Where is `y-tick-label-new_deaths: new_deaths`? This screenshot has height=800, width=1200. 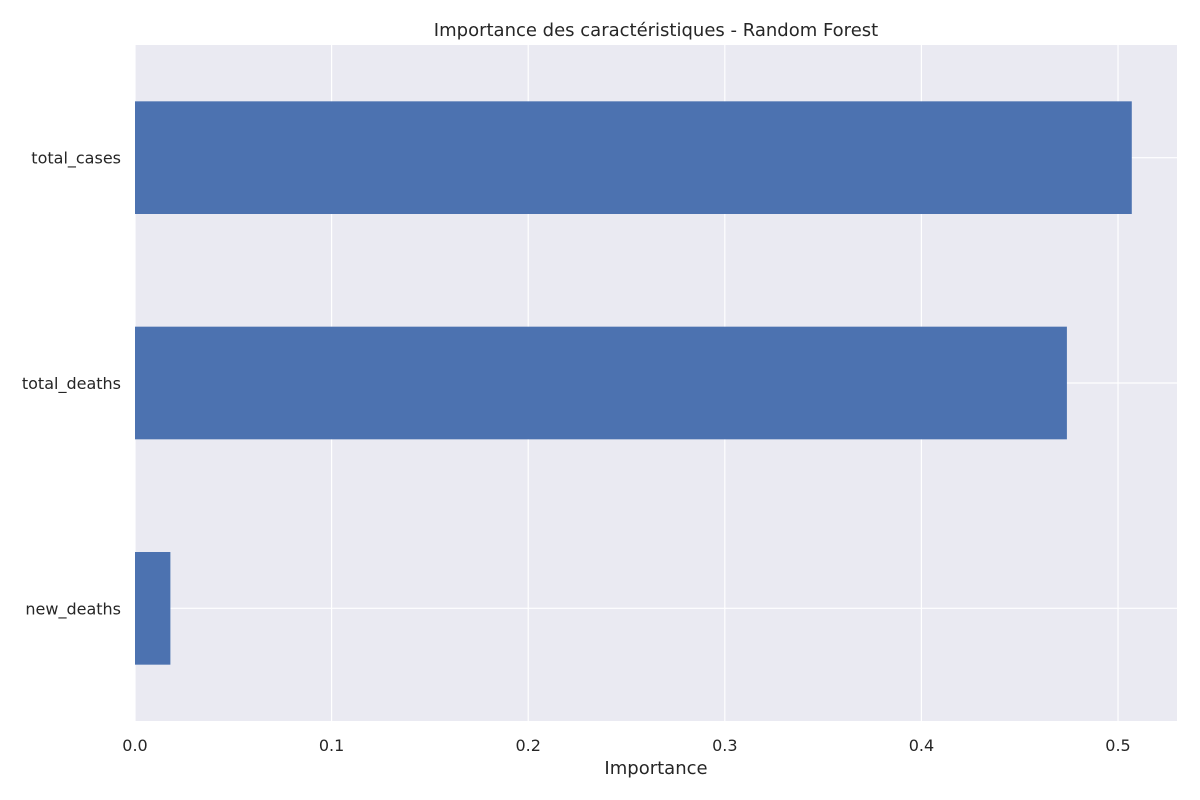
y-tick-label-new_deaths: new_deaths is located at coordinates (73, 609).